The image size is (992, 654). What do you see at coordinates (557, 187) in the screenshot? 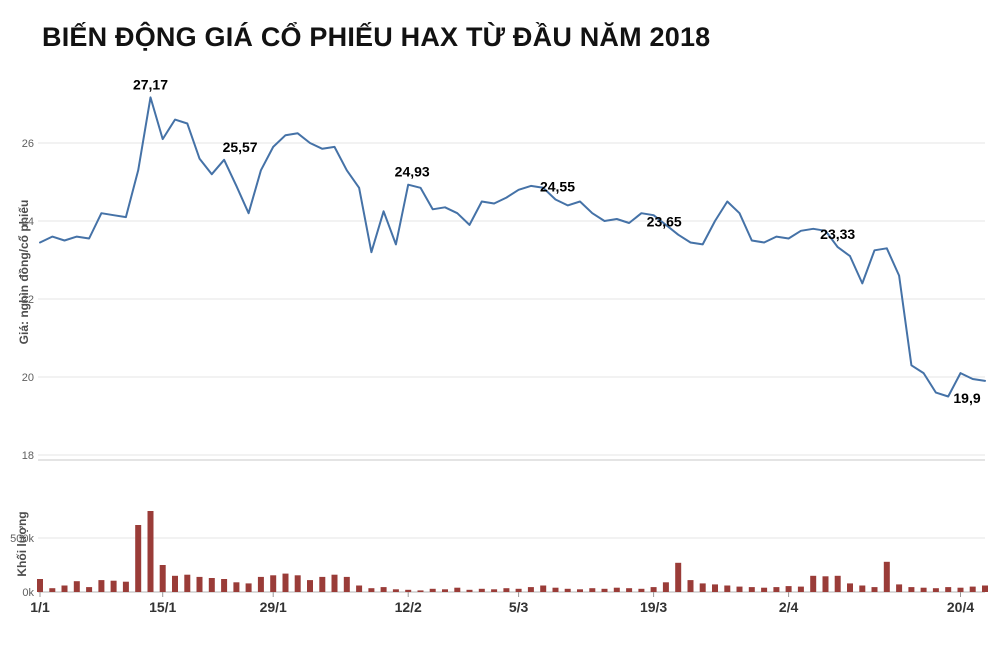
I see `price-annotation: 24,55` at bounding box center [557, 187].